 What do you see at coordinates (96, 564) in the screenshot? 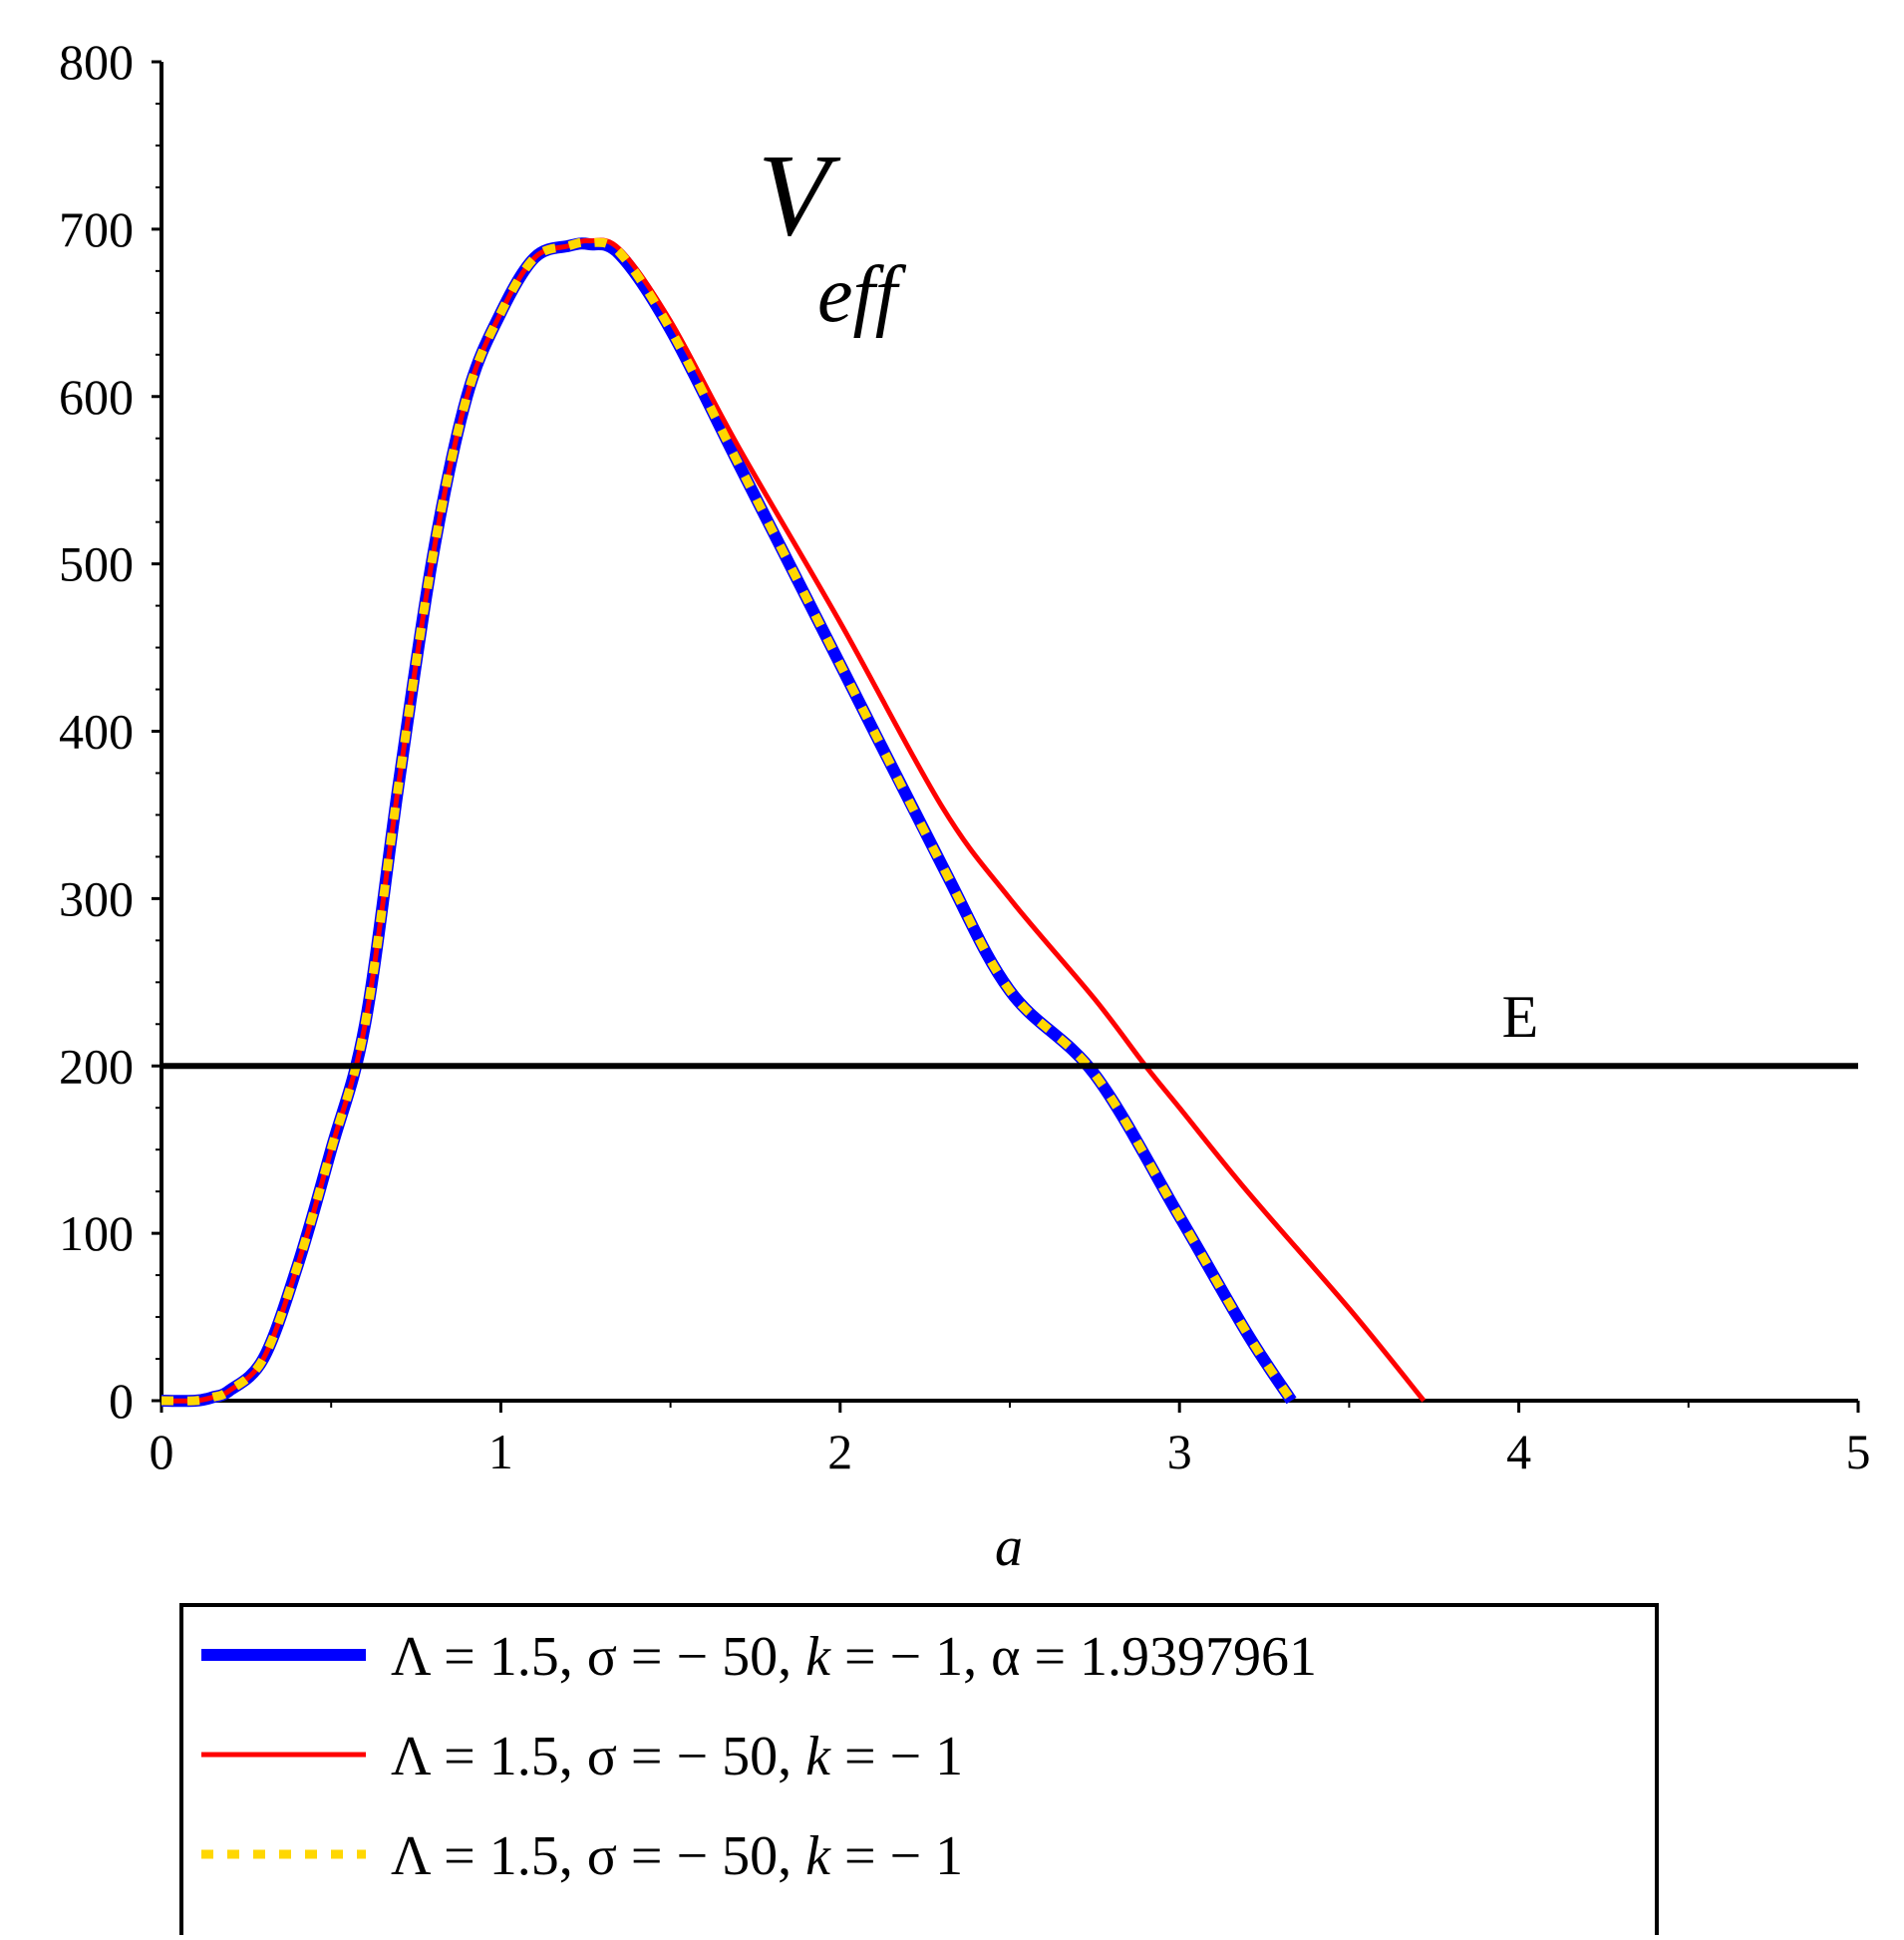
I see `y-tick-label: 500` at bounding box center [96, 564].